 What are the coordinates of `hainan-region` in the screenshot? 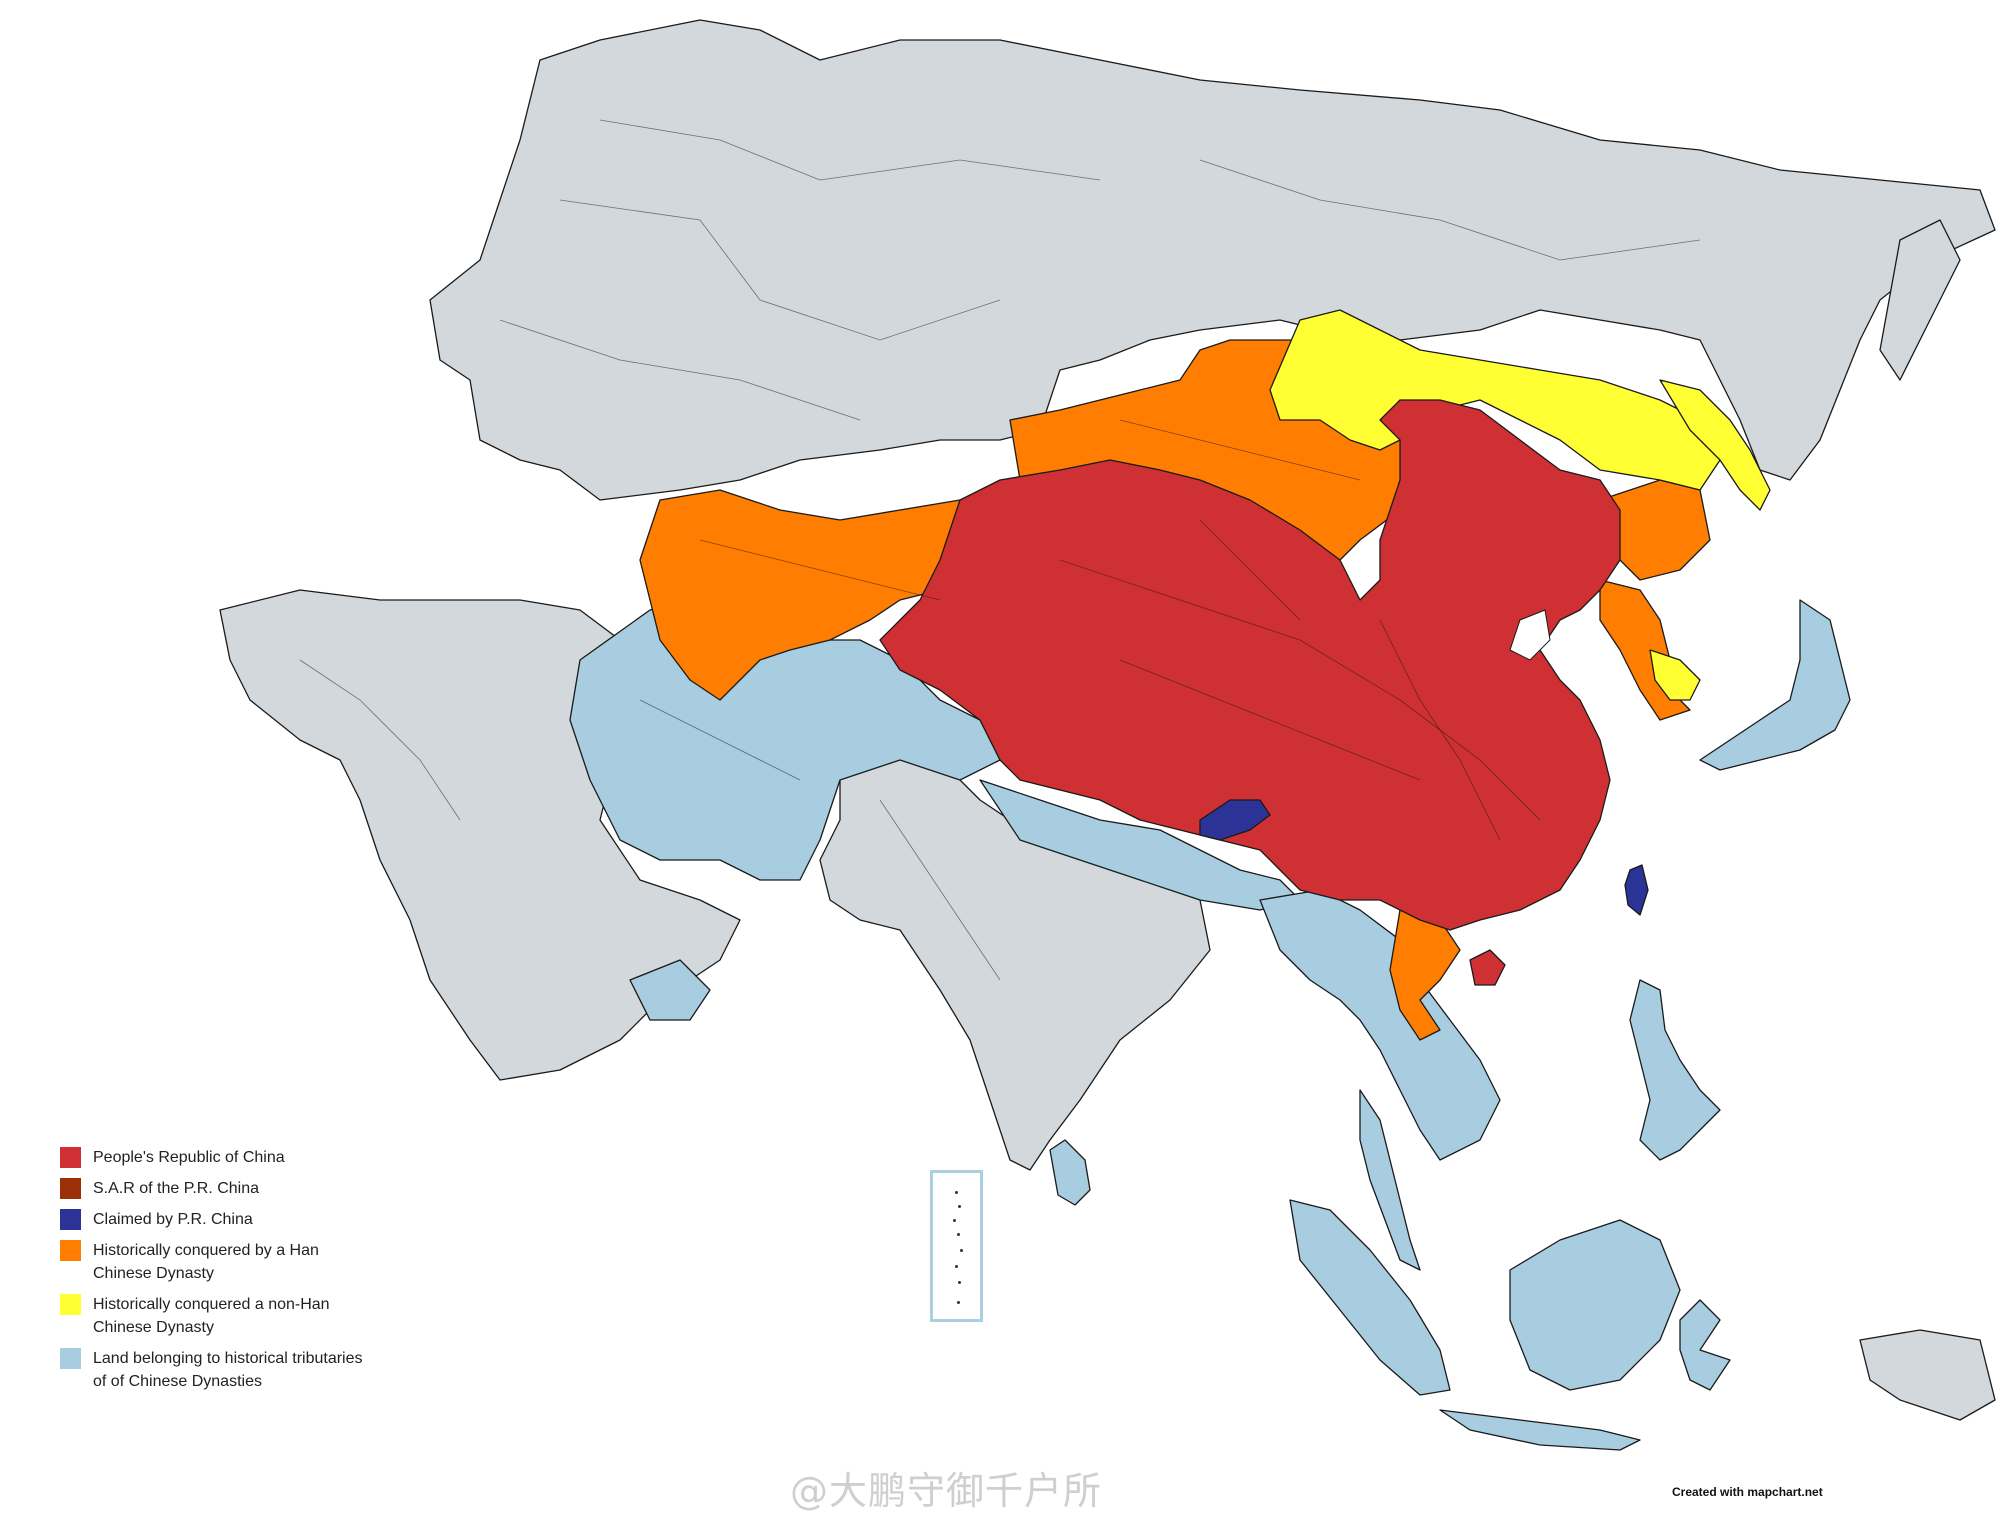 It's located at (1487, 967).